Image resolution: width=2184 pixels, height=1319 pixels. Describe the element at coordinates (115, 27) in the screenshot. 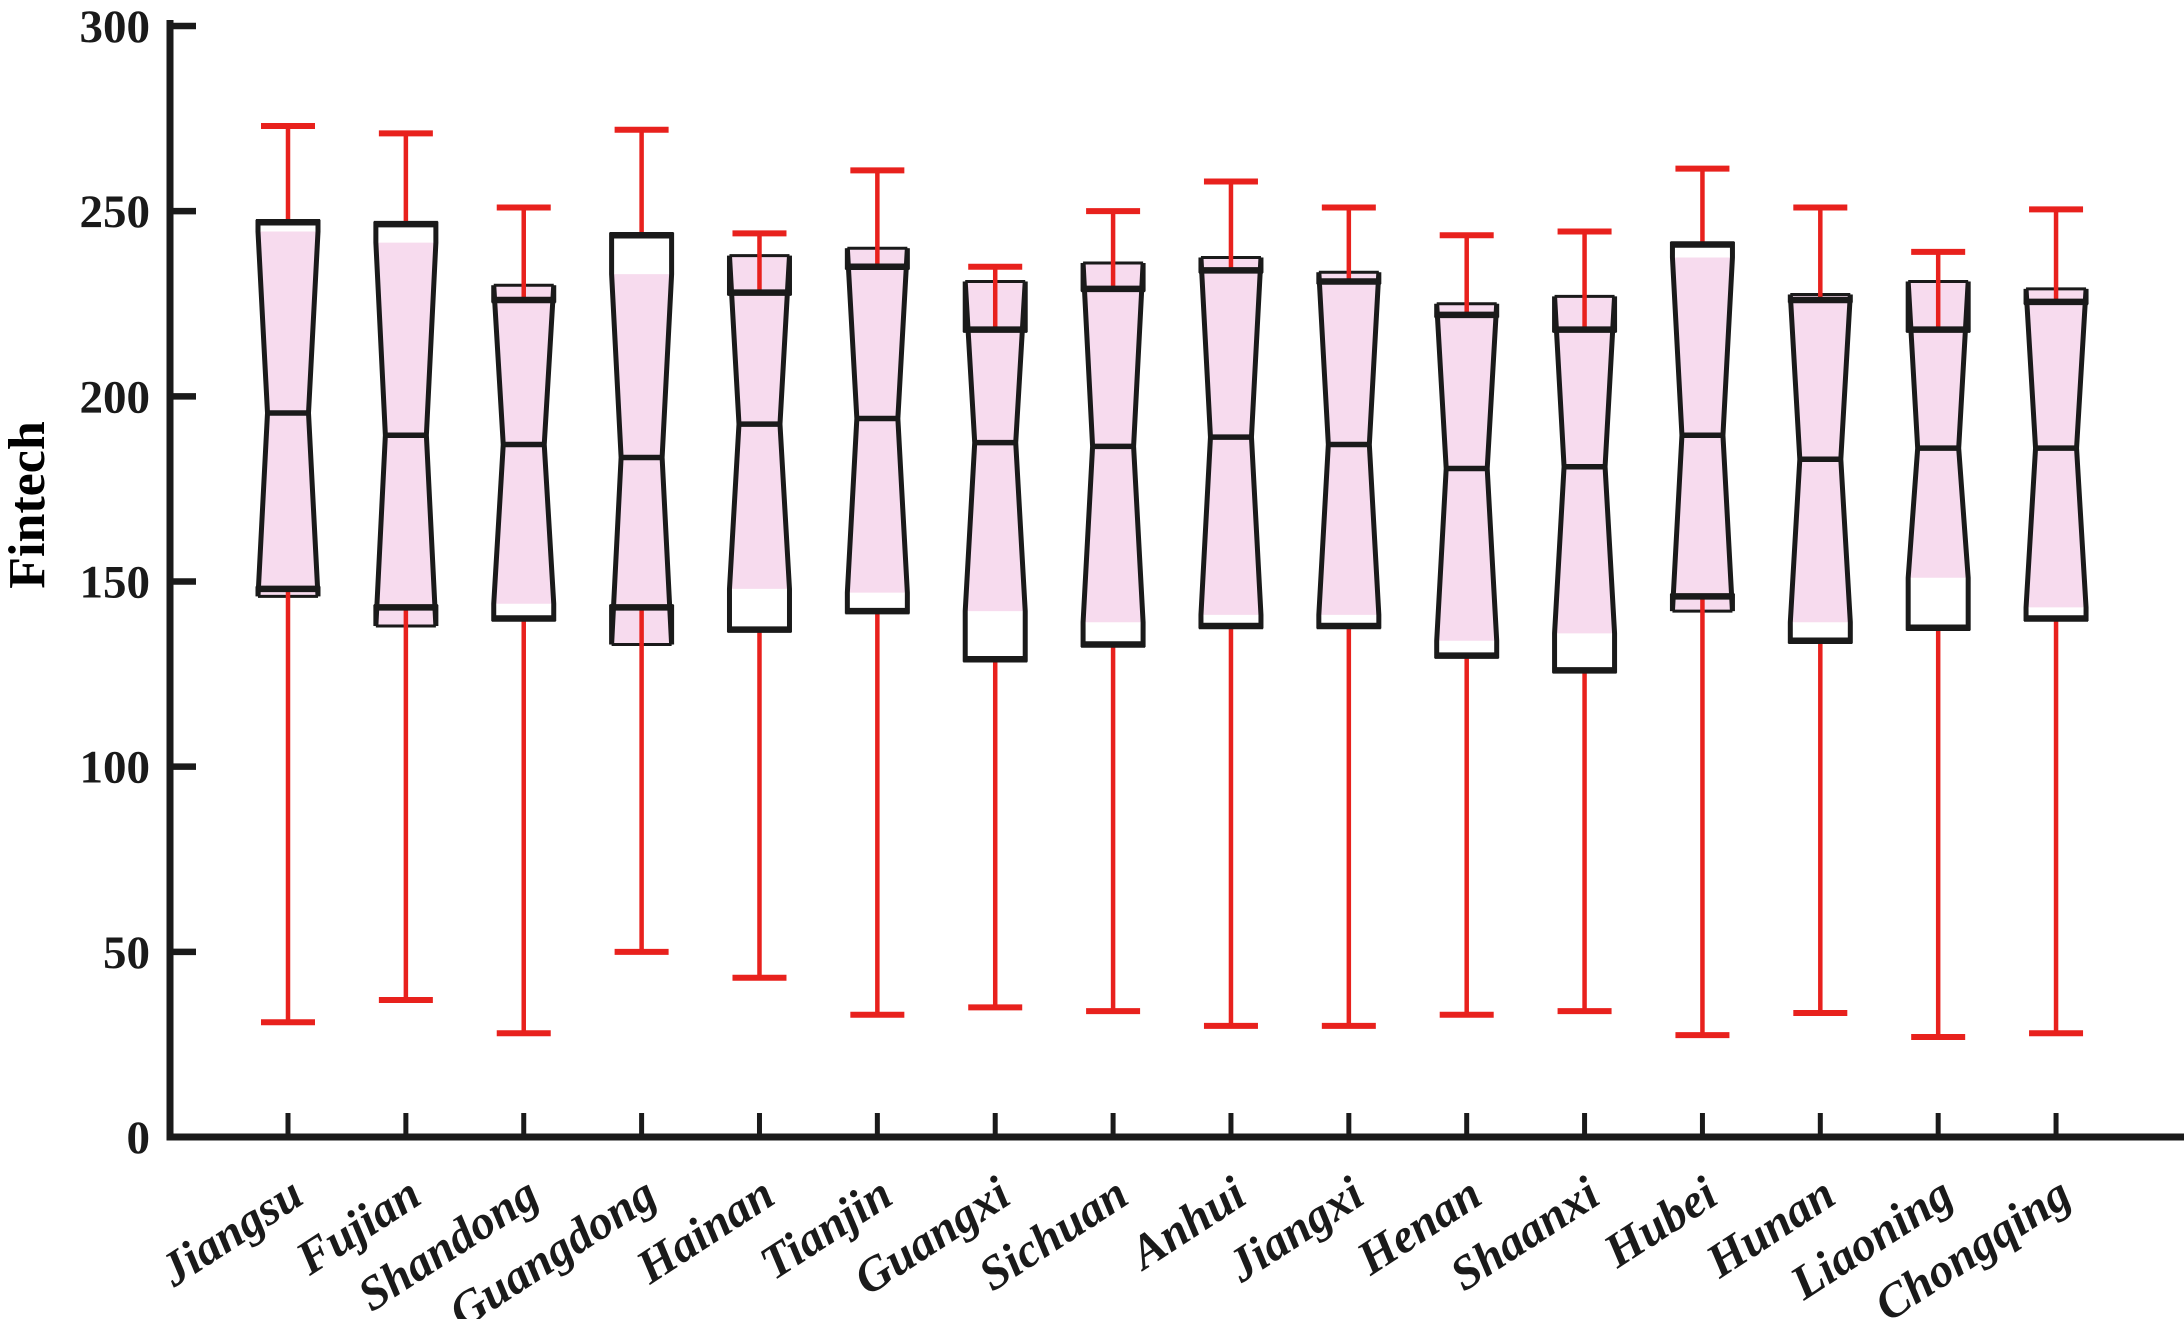

I see `y-tick-label: 300` at that location.